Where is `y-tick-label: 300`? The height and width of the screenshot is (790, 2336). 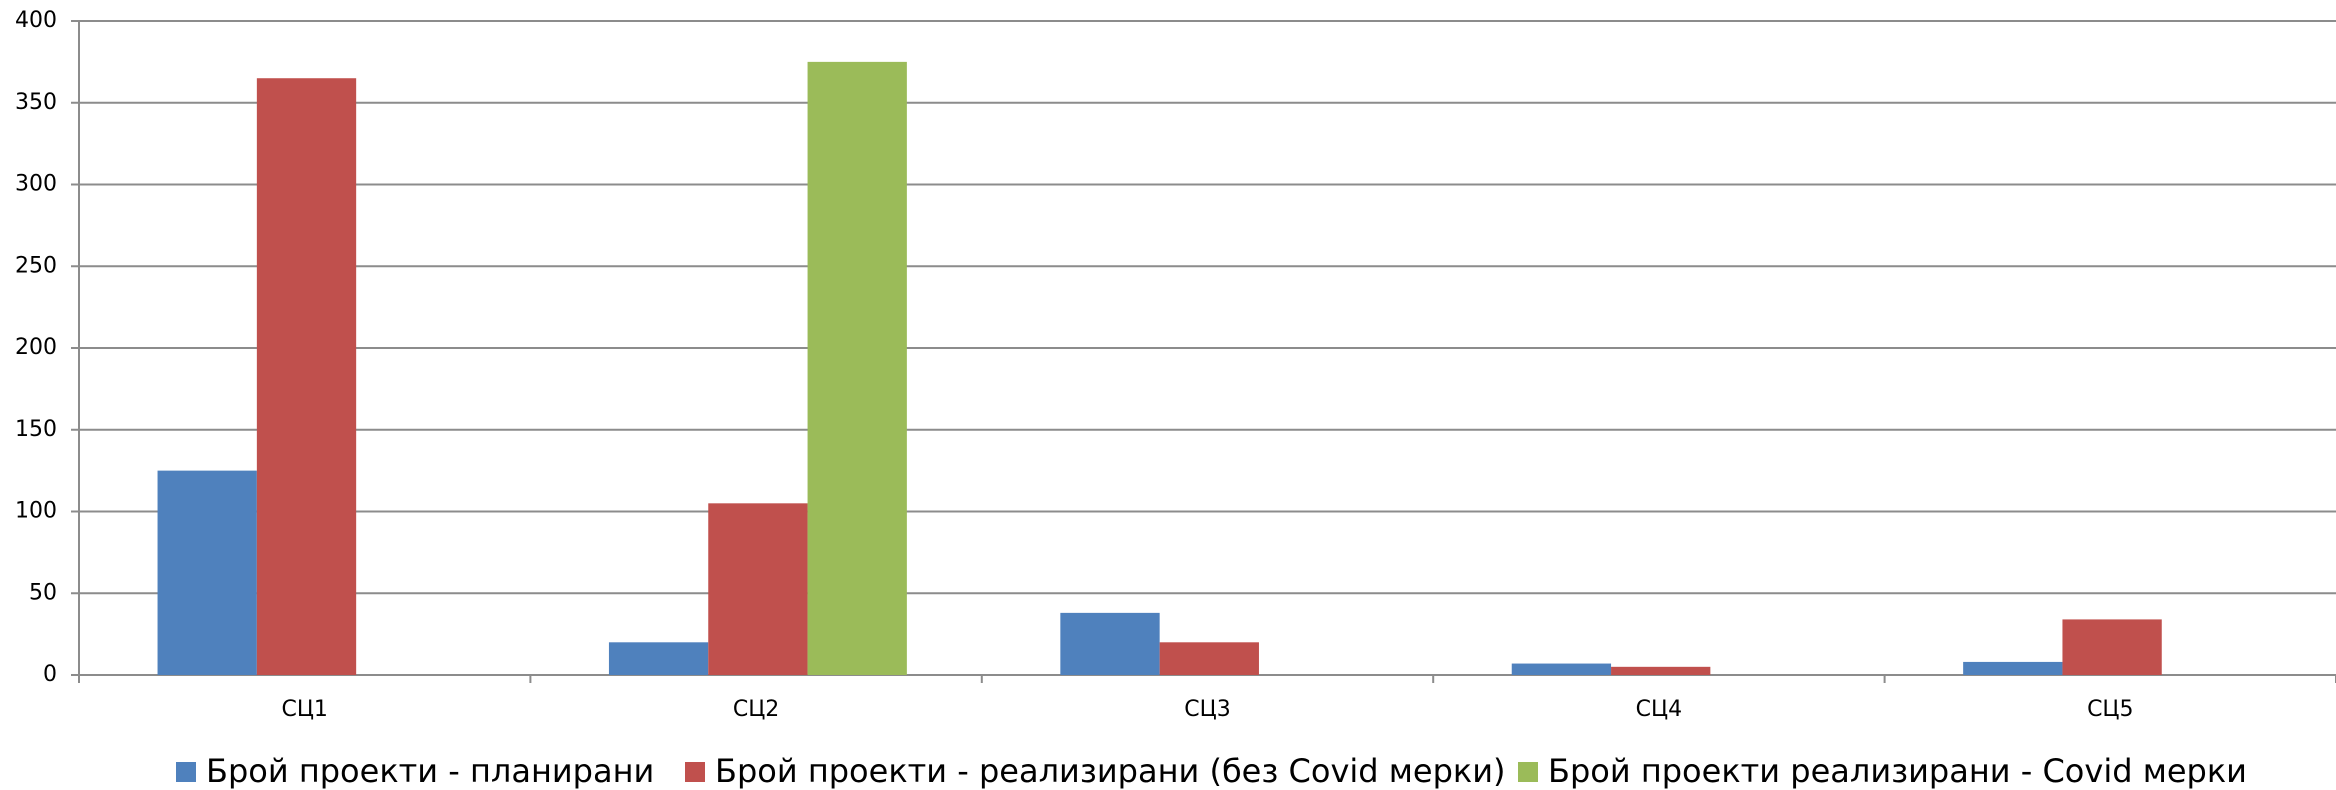
y-tick-label: 300 is located at coordinates (36, 184).